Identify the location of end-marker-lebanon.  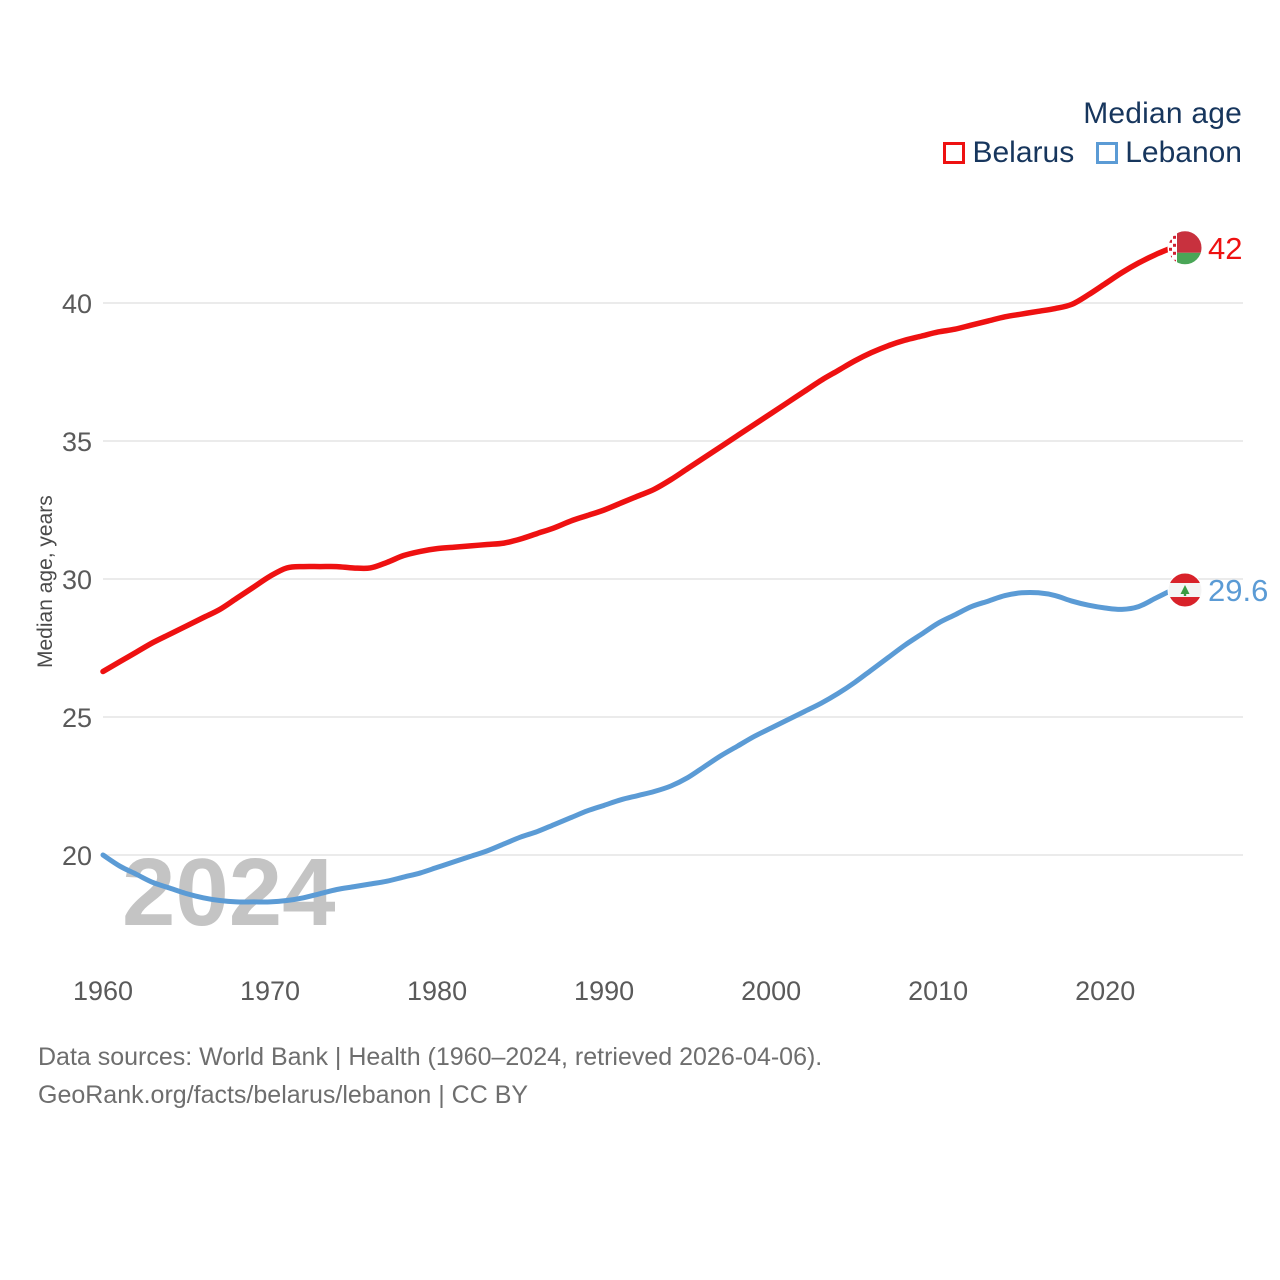
(1185, 590).